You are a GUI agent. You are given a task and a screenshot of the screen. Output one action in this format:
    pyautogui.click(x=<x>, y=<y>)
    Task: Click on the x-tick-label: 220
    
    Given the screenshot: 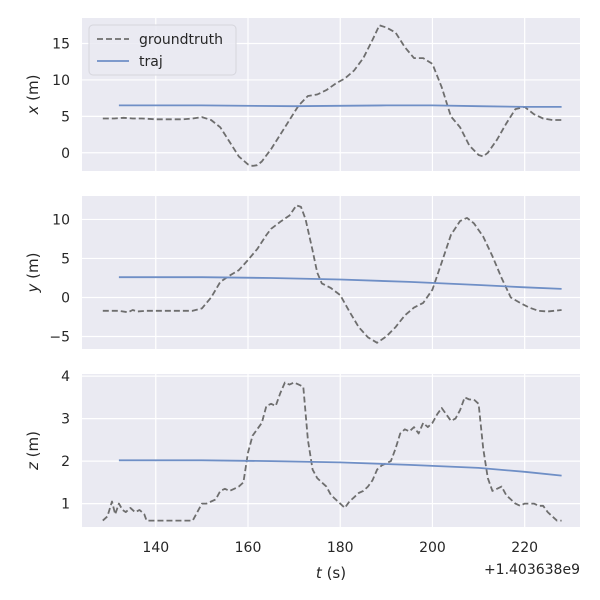 What is the action you would take?
    pyautogui.click(x=524, y=548)
    